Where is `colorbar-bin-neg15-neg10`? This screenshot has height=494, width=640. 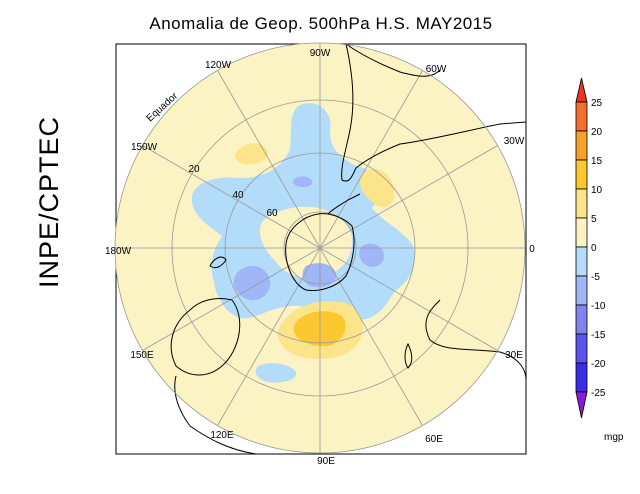
colorbar-bin-neg15-neg10 is located at coordinates (581, 319).